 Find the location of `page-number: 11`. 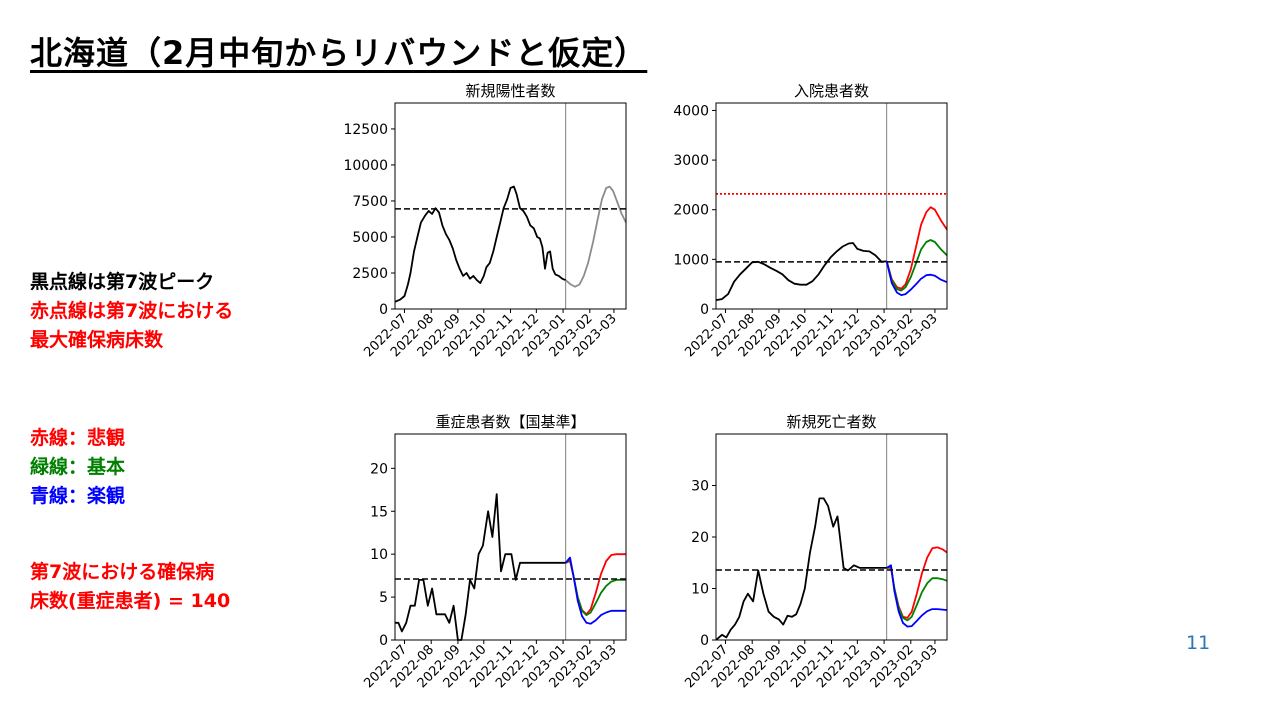

page-number: 11 is located at coordinates (1198, 643).